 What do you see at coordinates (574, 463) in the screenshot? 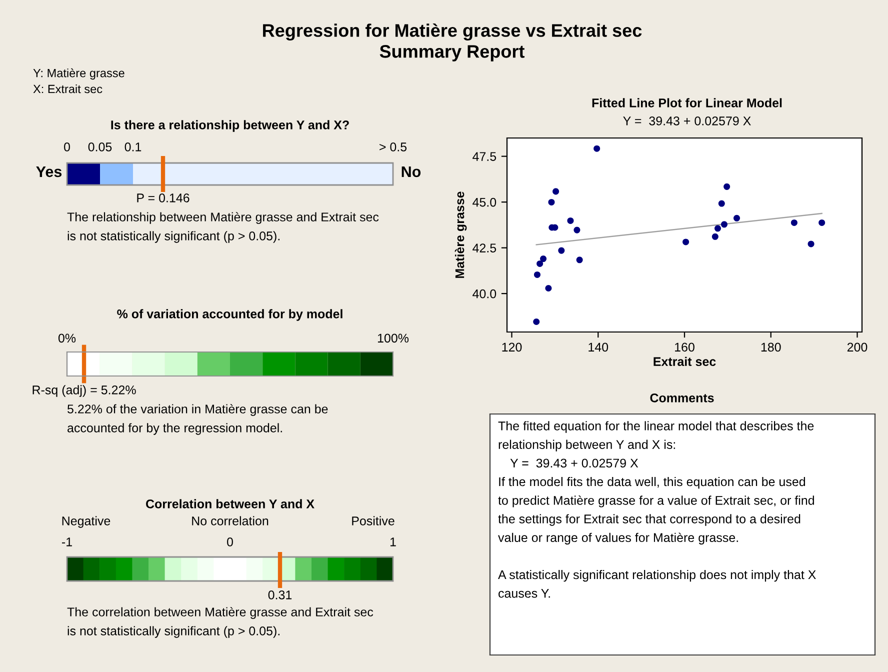
I see `text: Y = 39.43 + 0.02579 X` at bounding box center [574, 463].